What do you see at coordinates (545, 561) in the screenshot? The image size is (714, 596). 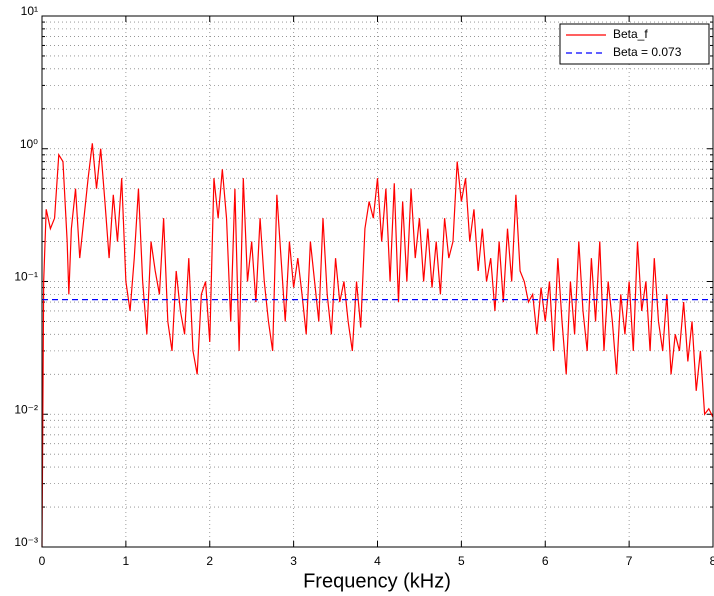 I see `x-tick-label: 6` at bounding box center [545, 561].